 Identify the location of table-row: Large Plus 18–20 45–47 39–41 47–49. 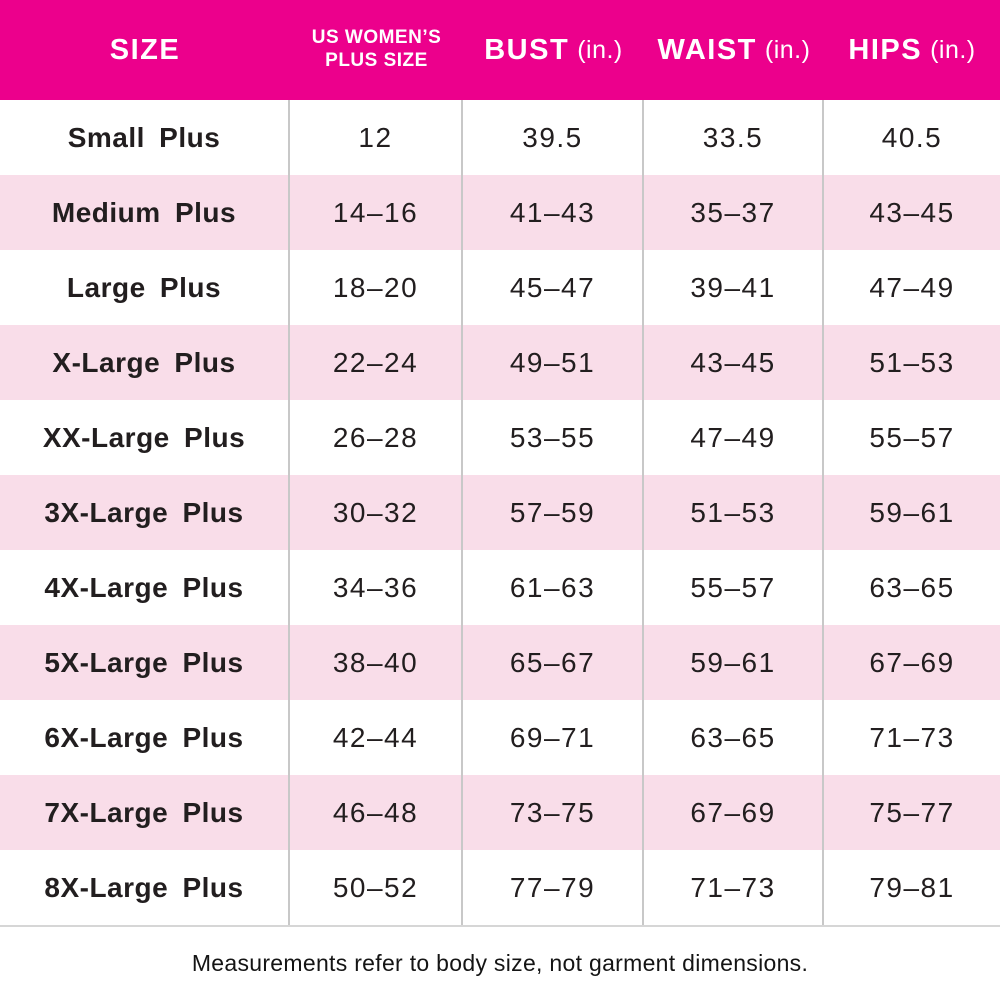
(500, 287).